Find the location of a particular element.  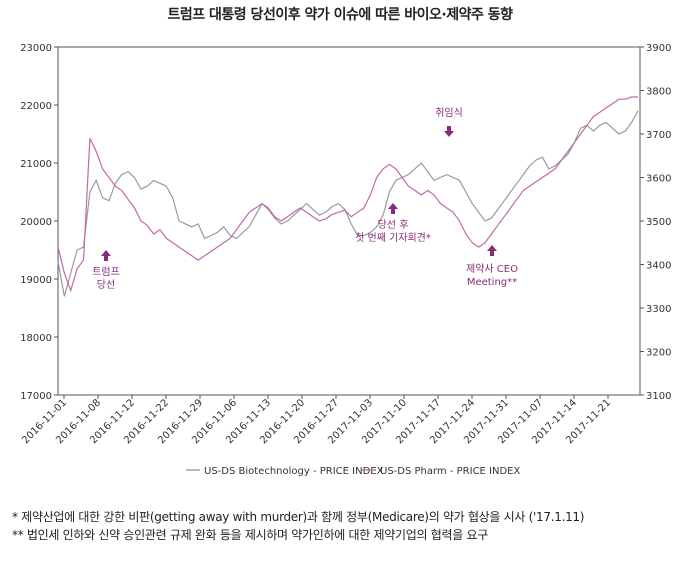

right-tick-label: 3300 is located at coordinates (658, 309).